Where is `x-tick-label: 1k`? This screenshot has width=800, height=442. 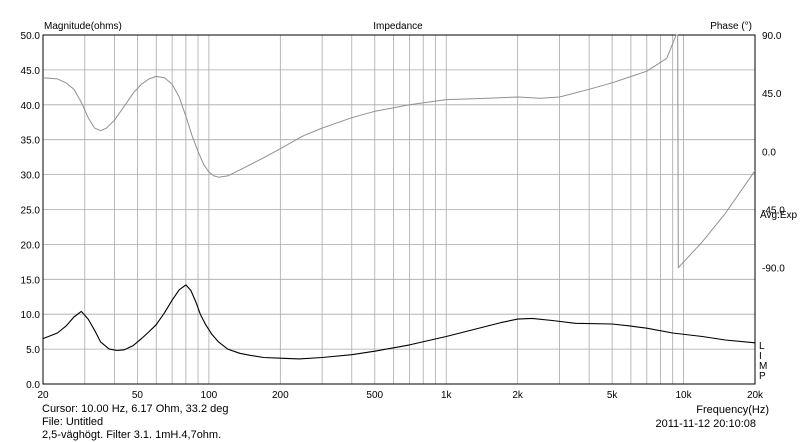
x-tick-label: 1k is located at coordinates (447, 395).